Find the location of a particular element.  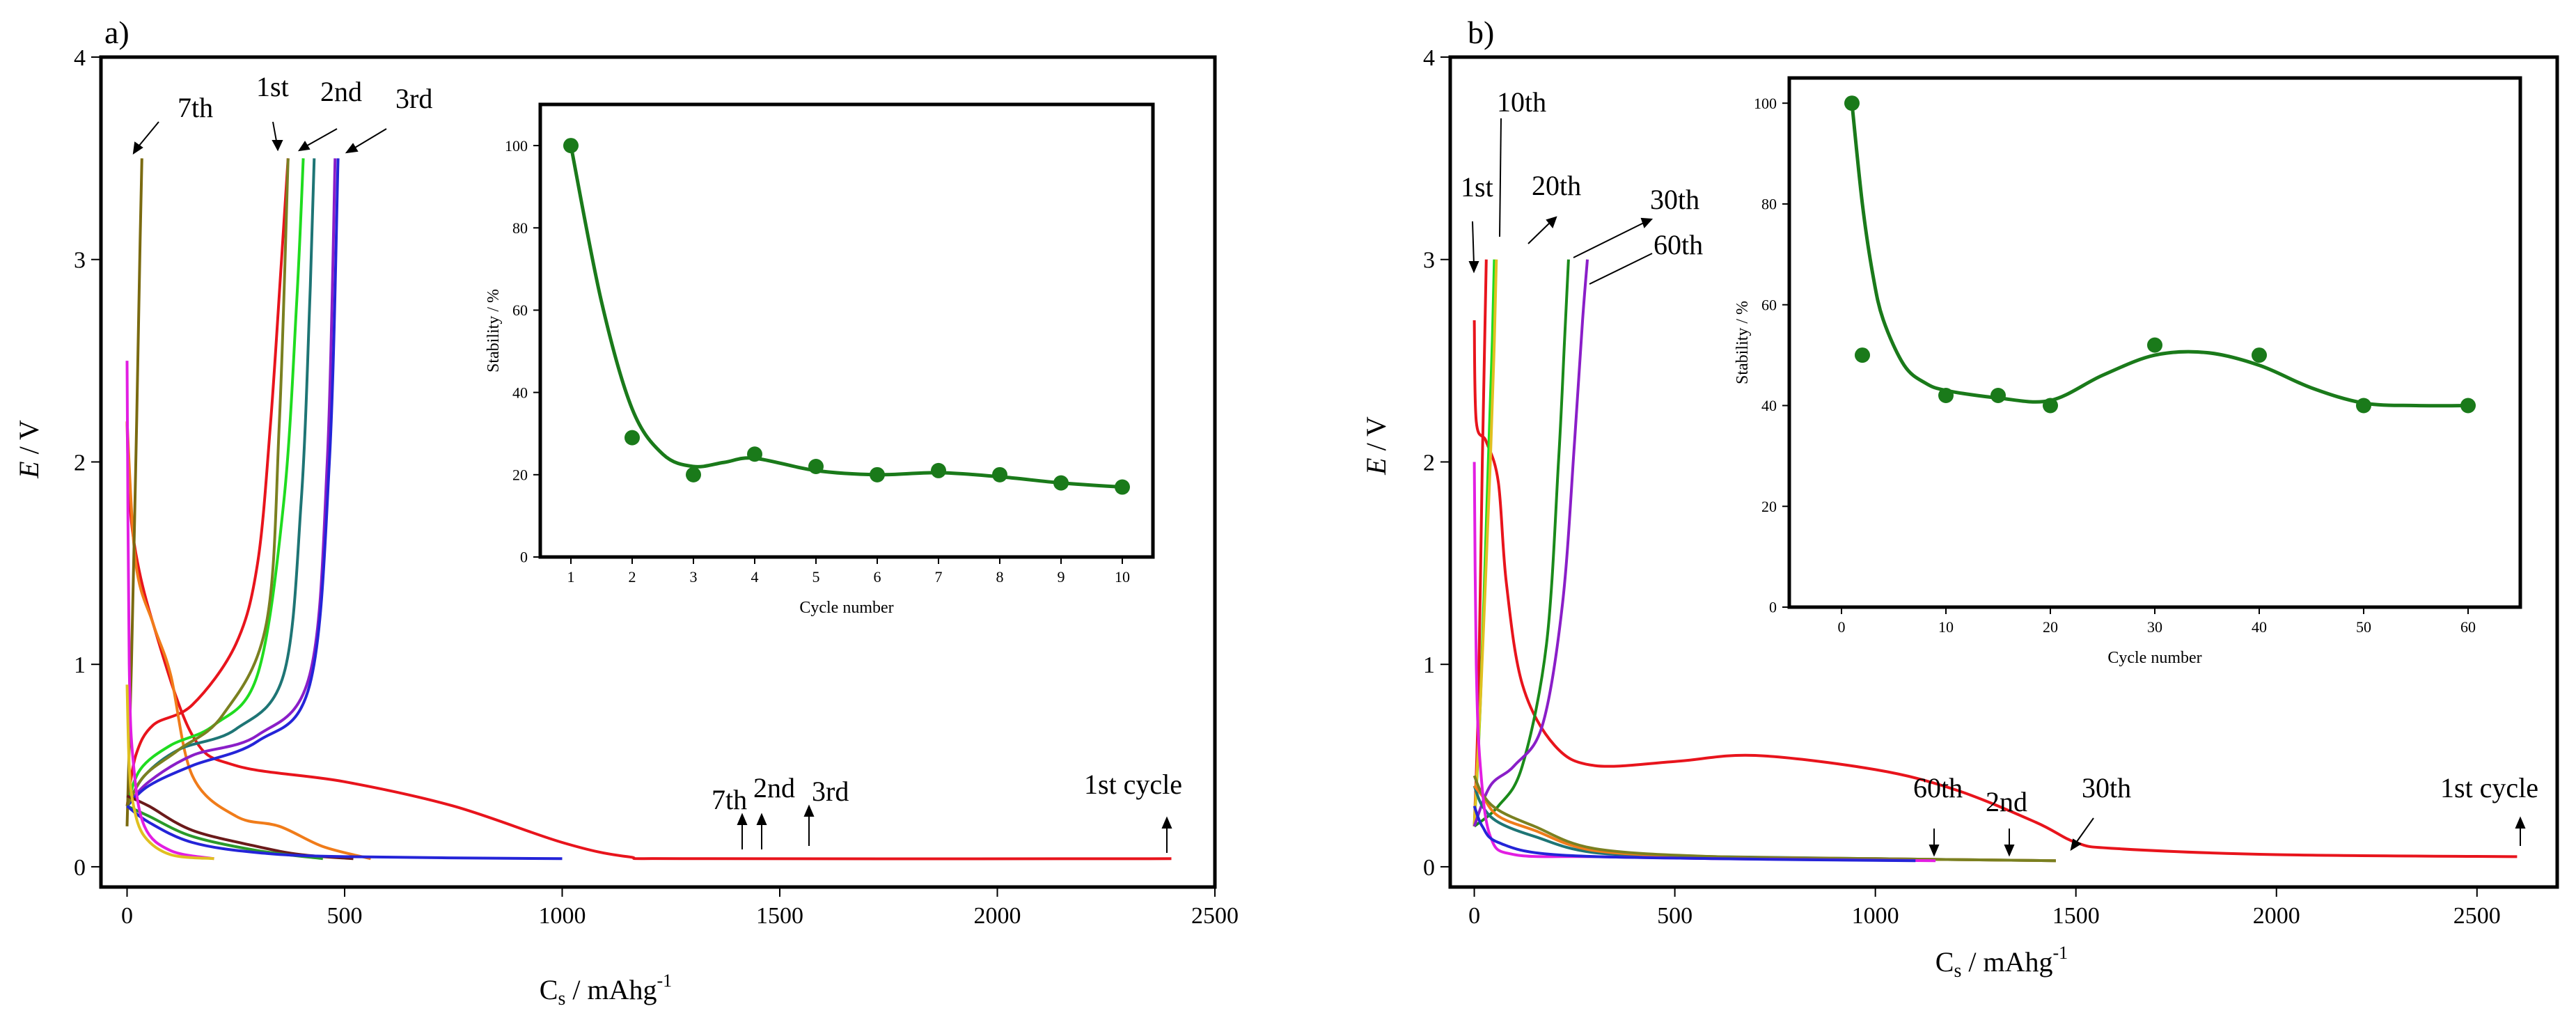

x-tick-label: 7 is located at coordinates (939, 577).